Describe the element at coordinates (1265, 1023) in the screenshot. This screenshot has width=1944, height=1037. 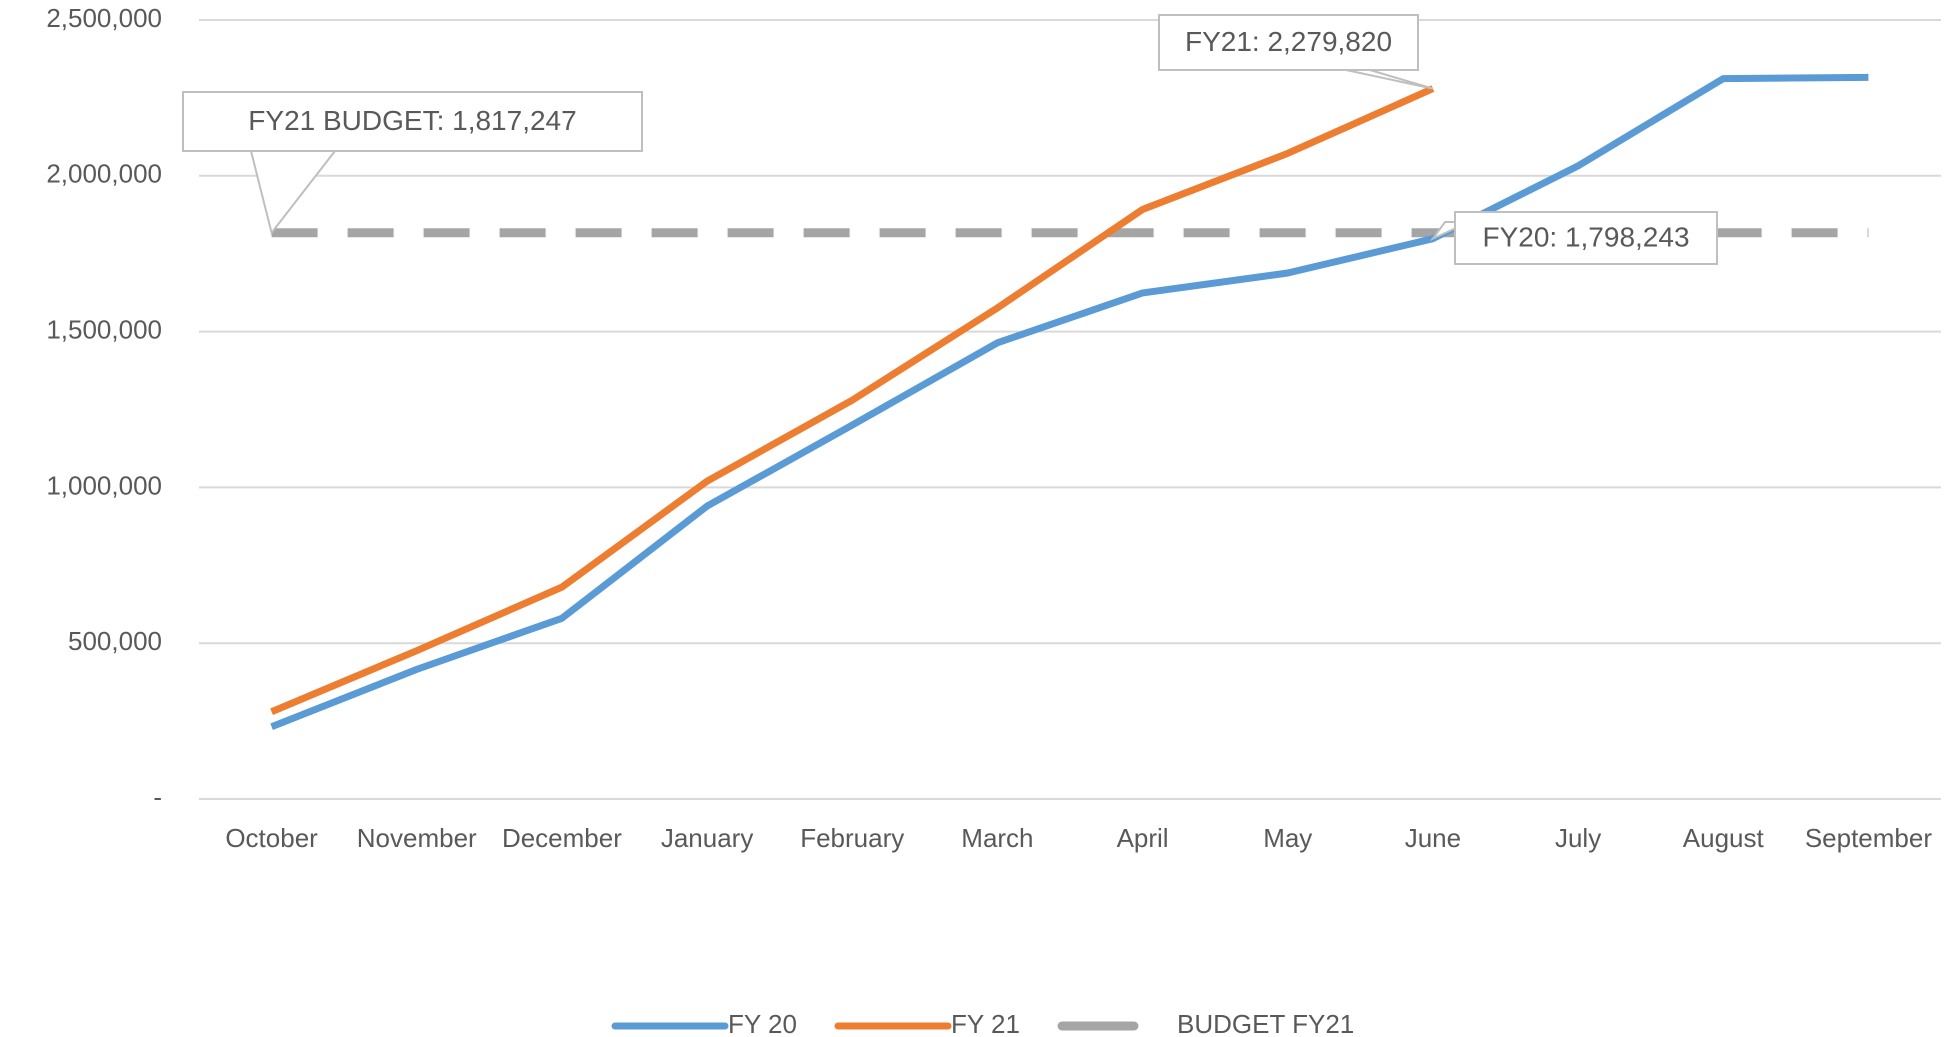
I see `legend-label: BUDGET FY21` at that location.